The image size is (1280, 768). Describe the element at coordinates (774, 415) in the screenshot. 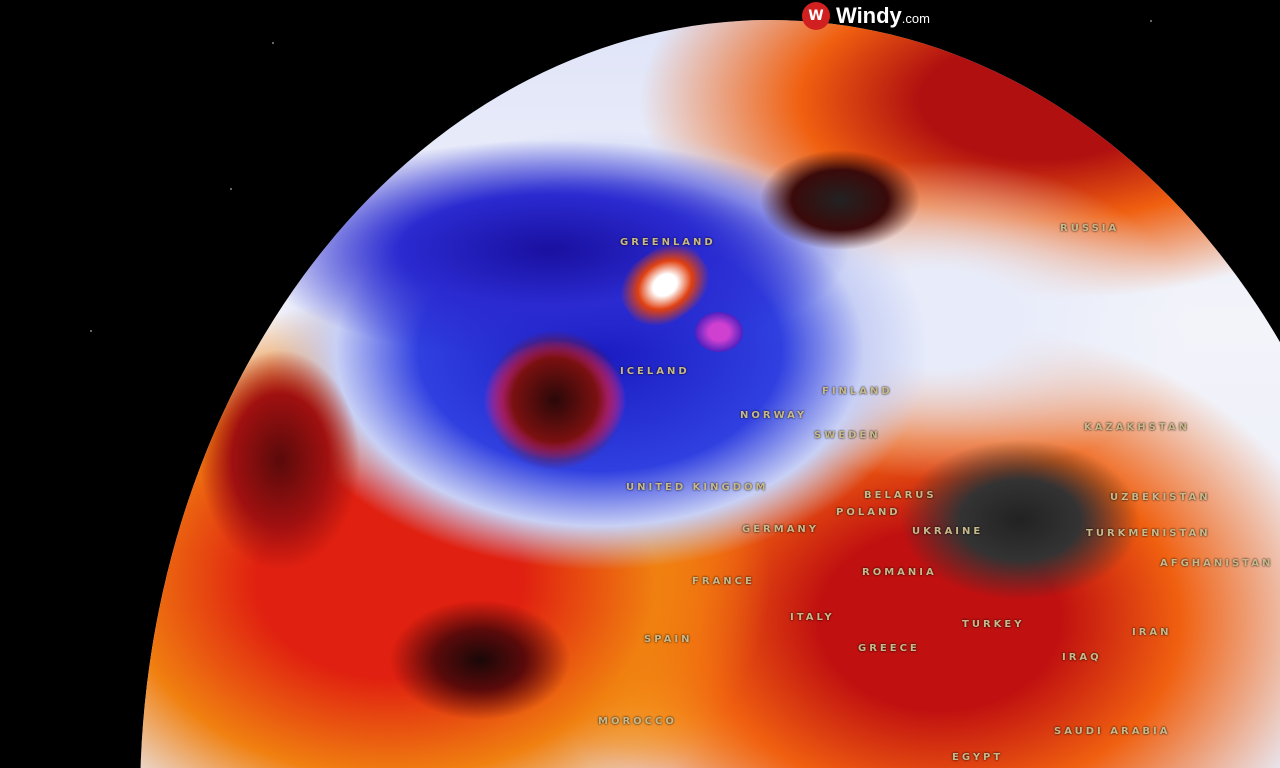

I see `country-label: NORWAY` at that location.